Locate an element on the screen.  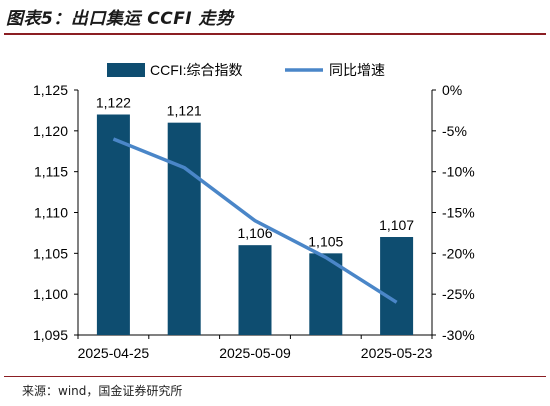
source-note: 来源：wind，国金证券研究所 is located at coordinates (102, 391).